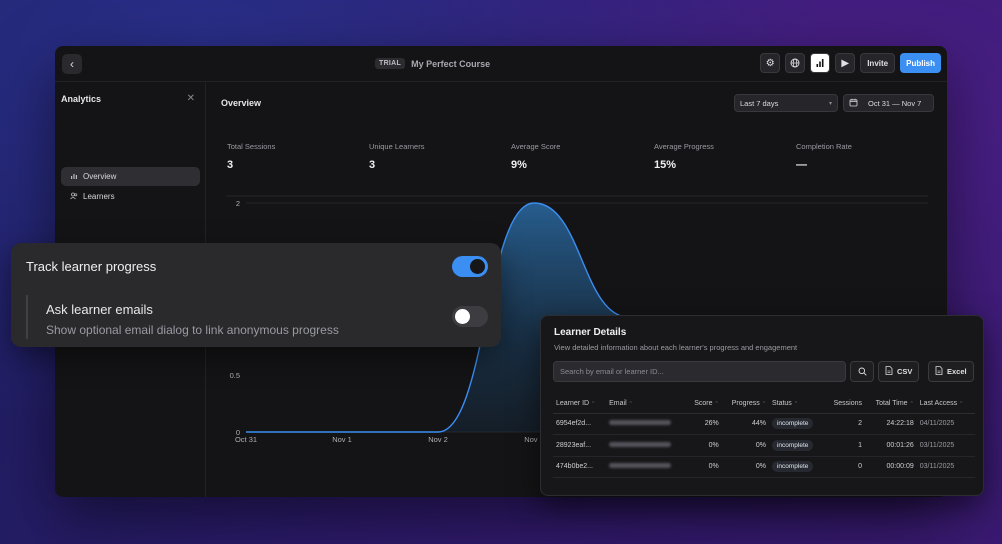 This screenshot has height=544, width=1002. I want to click on total-time-cell: 00:00:09, so click(891, 467).